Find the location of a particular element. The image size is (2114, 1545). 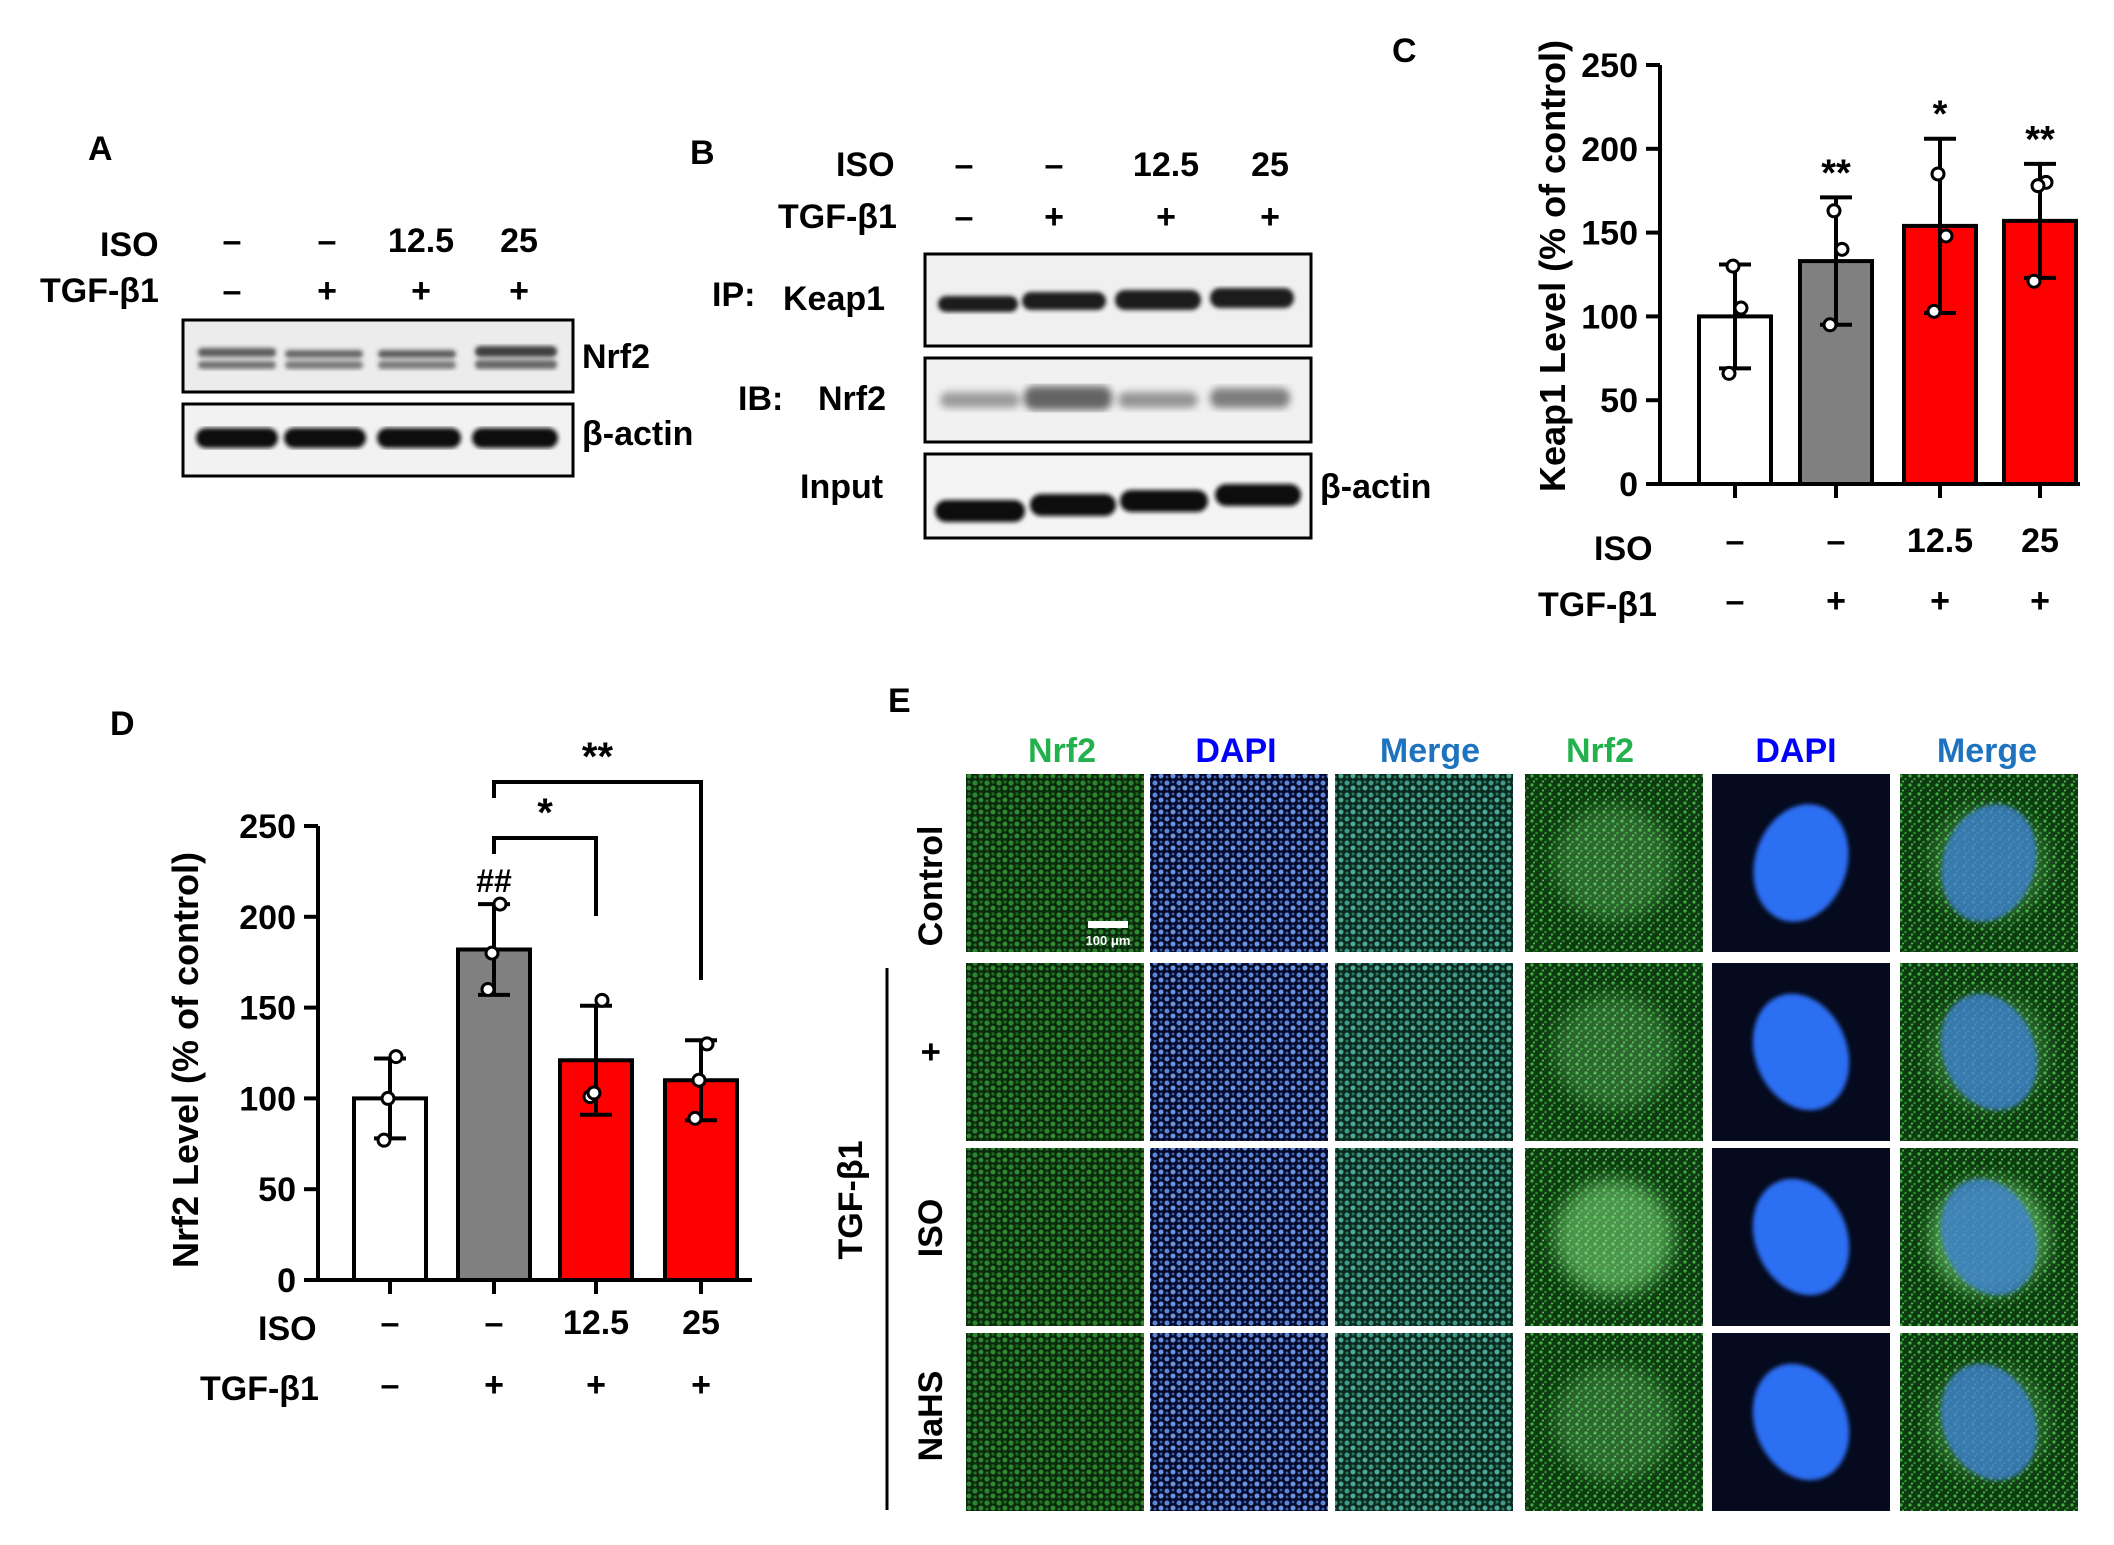

blot-keap1-b is located at coordinates (1118, 300).